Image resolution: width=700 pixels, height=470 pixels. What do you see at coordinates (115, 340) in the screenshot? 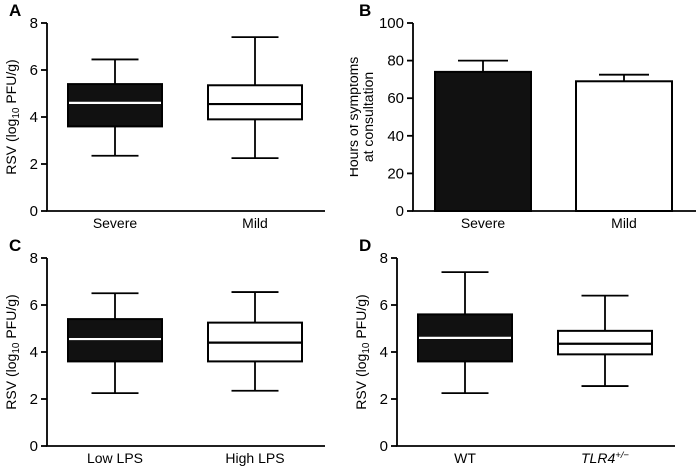
I see `box-Low LPS` at bounding box center [115, 340].